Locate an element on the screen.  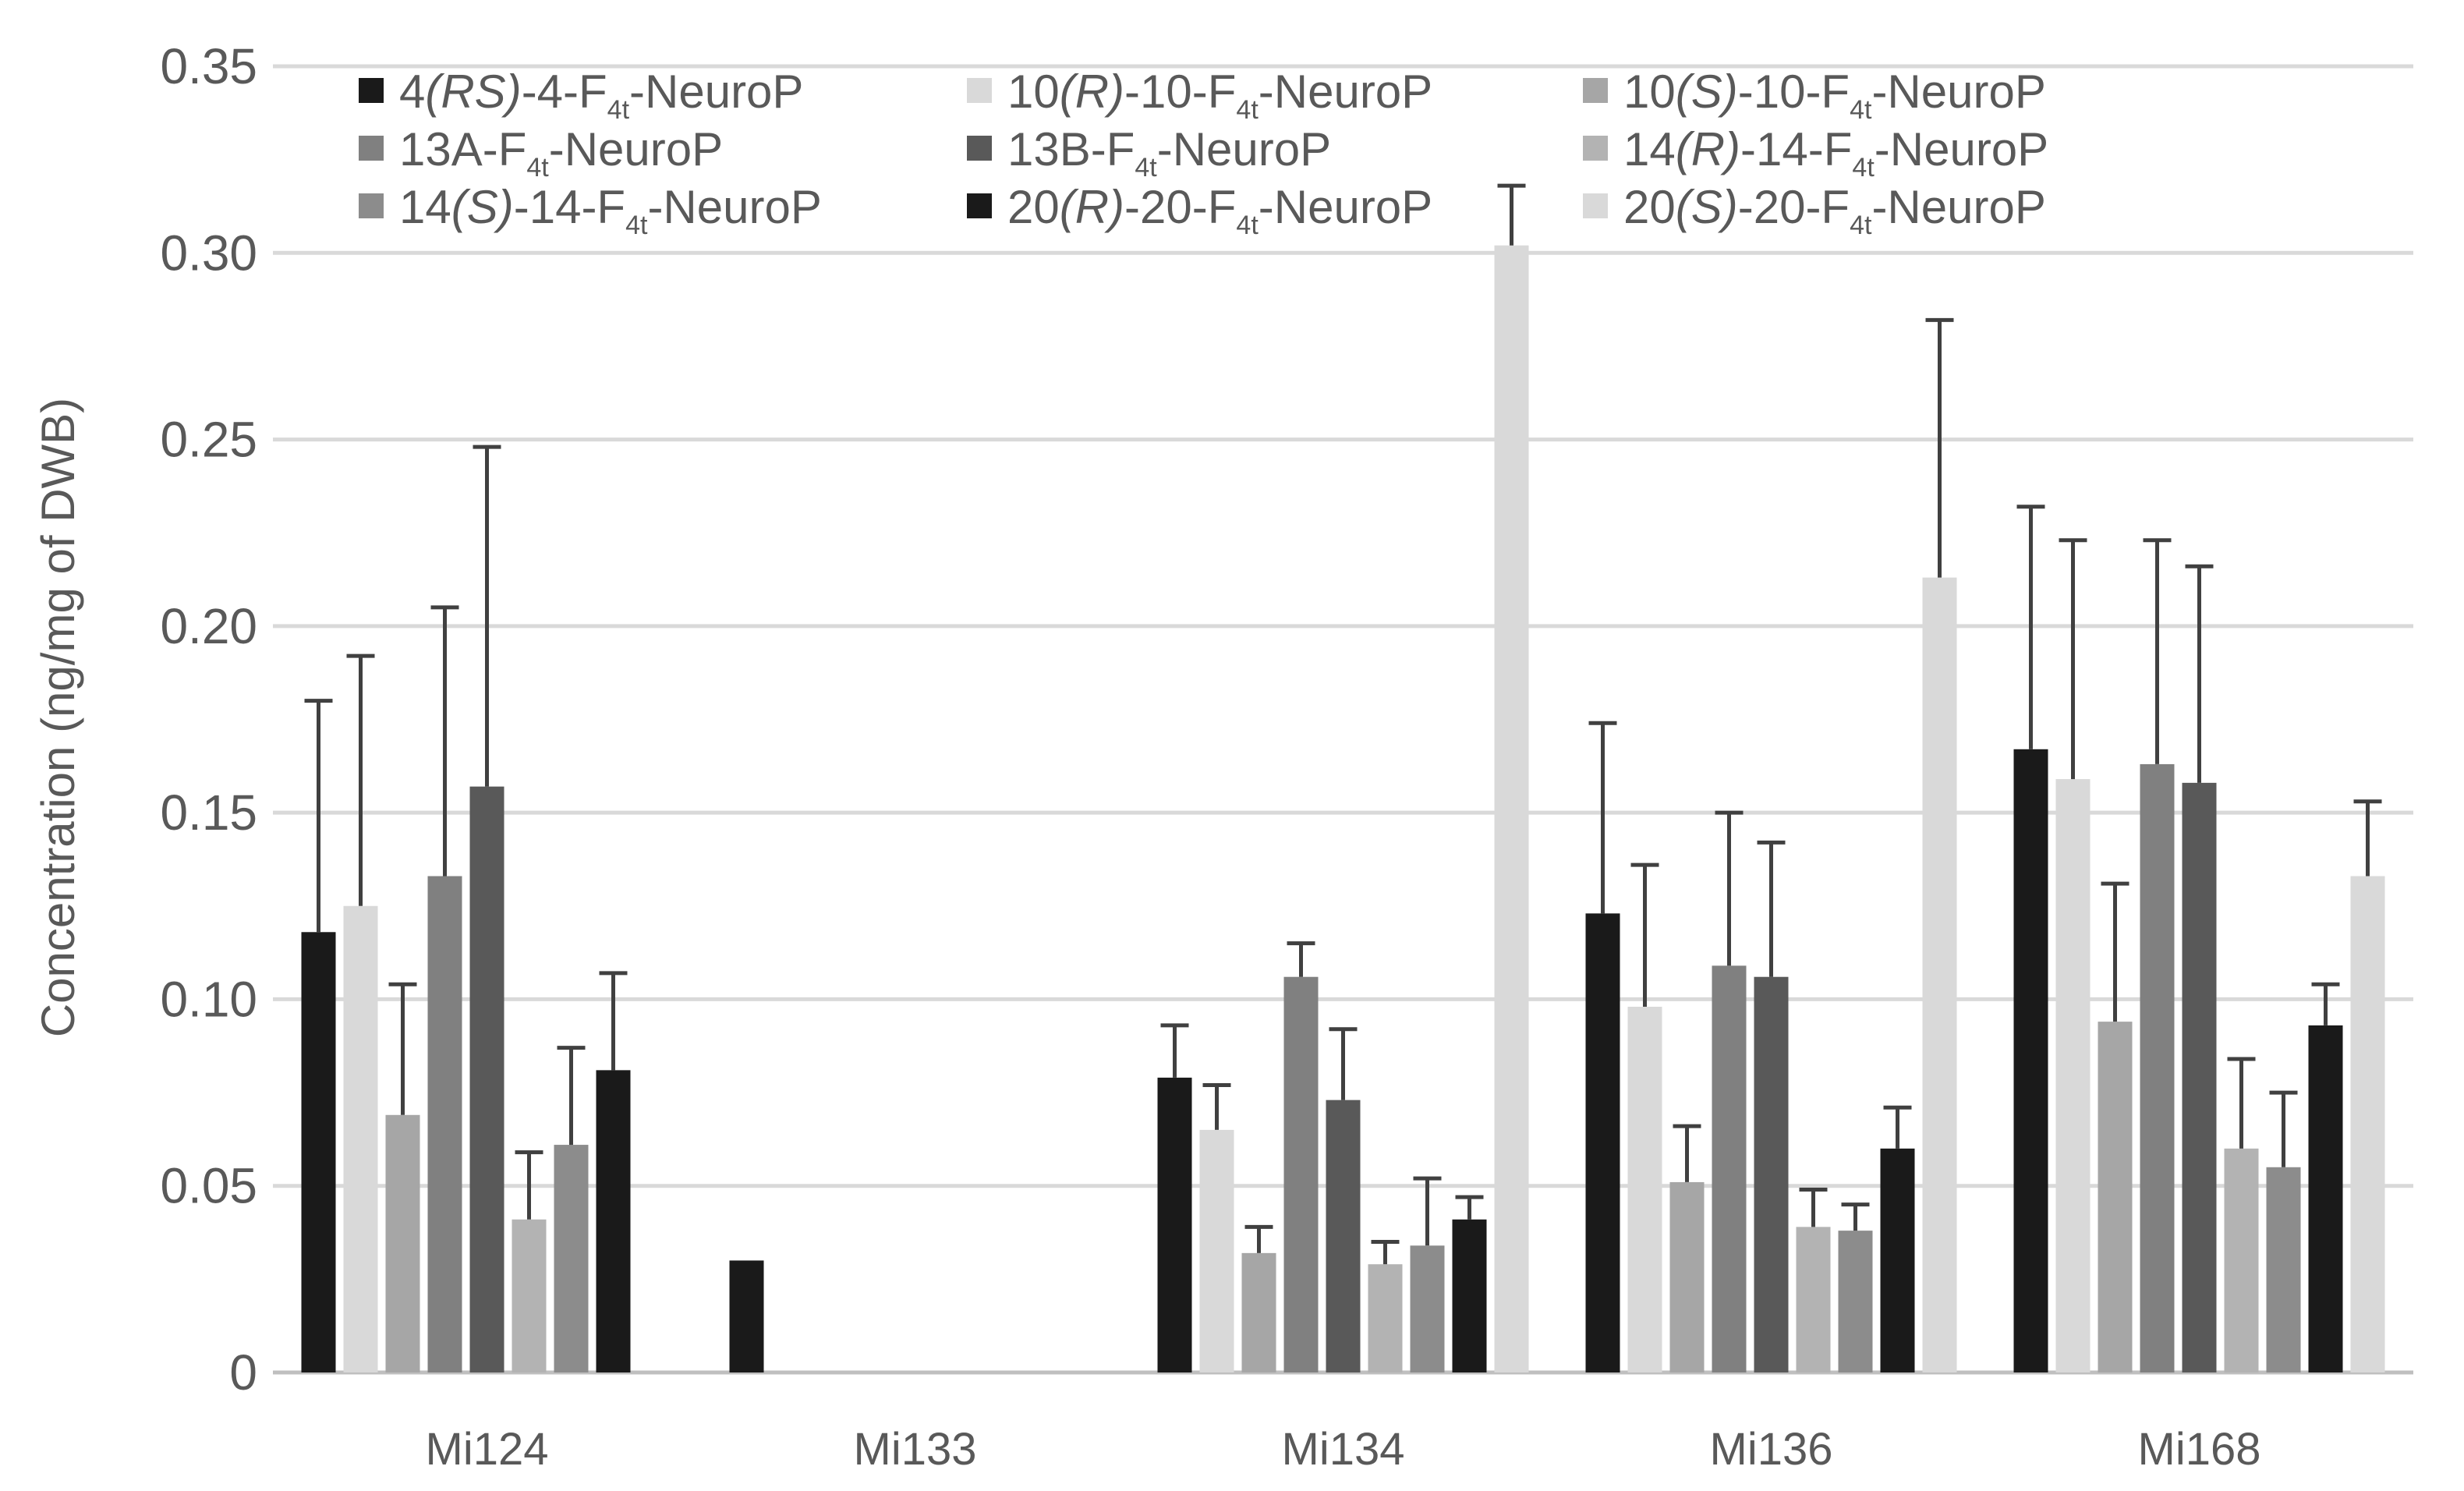
legend-label: 4(RS)-4-F4t-NeuroP is located at coordinates (601, 96).